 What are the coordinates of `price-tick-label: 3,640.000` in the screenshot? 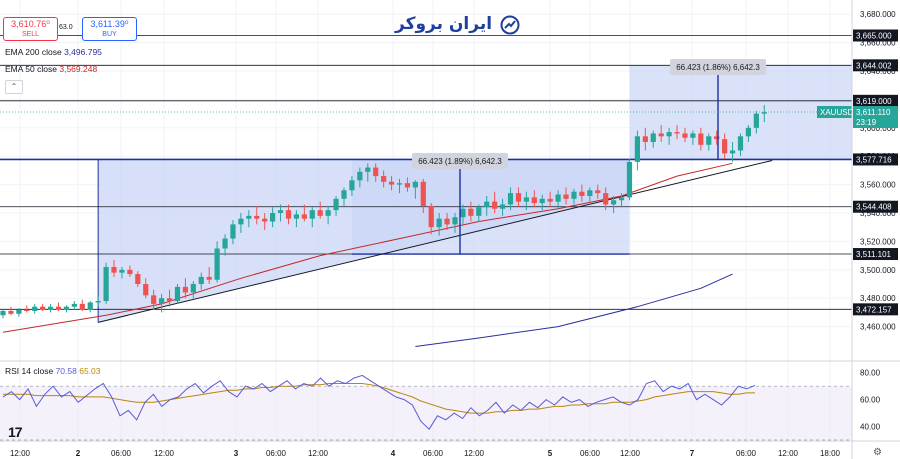 It's located at (878, 71).